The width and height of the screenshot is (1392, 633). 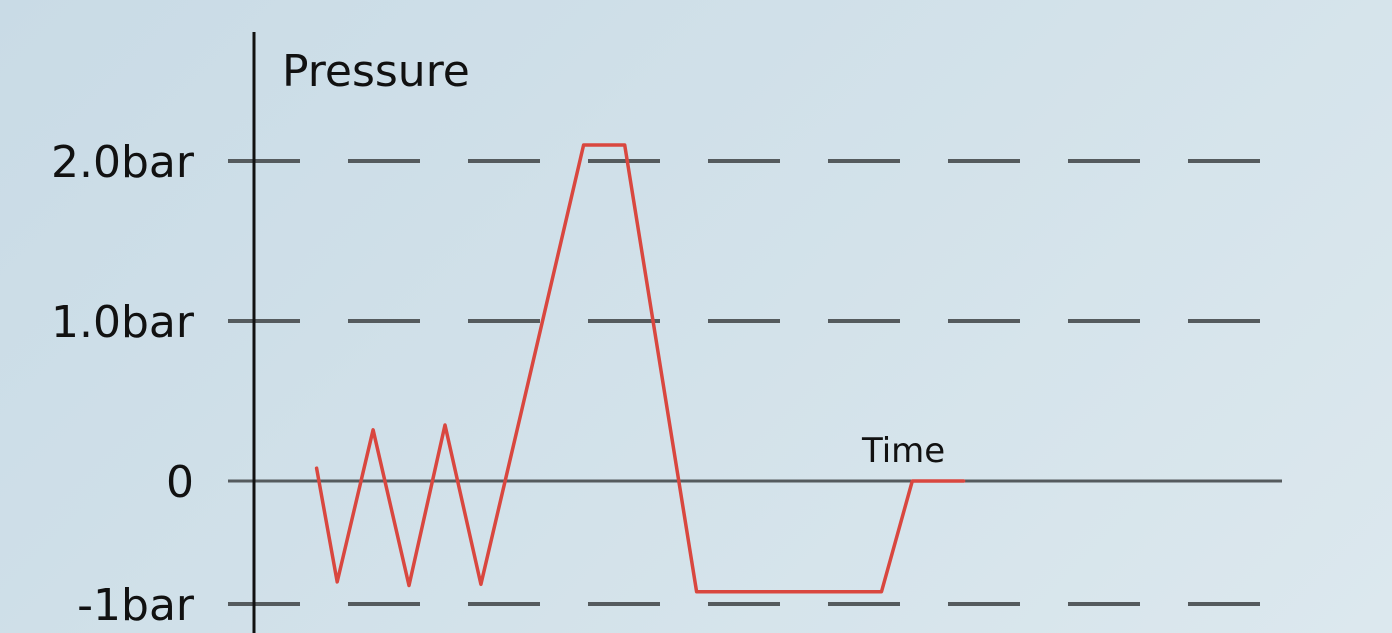 What do you see at coordinates (376, 71) in the screenshot?
I see `y-axis-title: Pressure` at bounding box center [376, 71].